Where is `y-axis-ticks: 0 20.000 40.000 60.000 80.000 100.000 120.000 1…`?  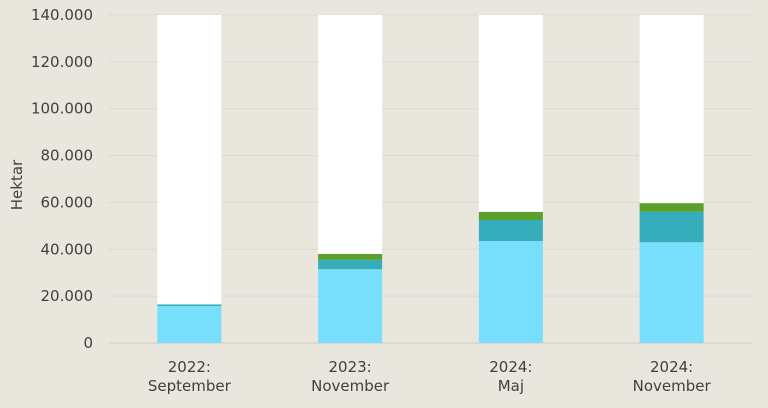 y-axis-ticks: 0 20.000 40.000 60.000 80.000 100.000 120.000 1… is located at coordinates (62, 179).